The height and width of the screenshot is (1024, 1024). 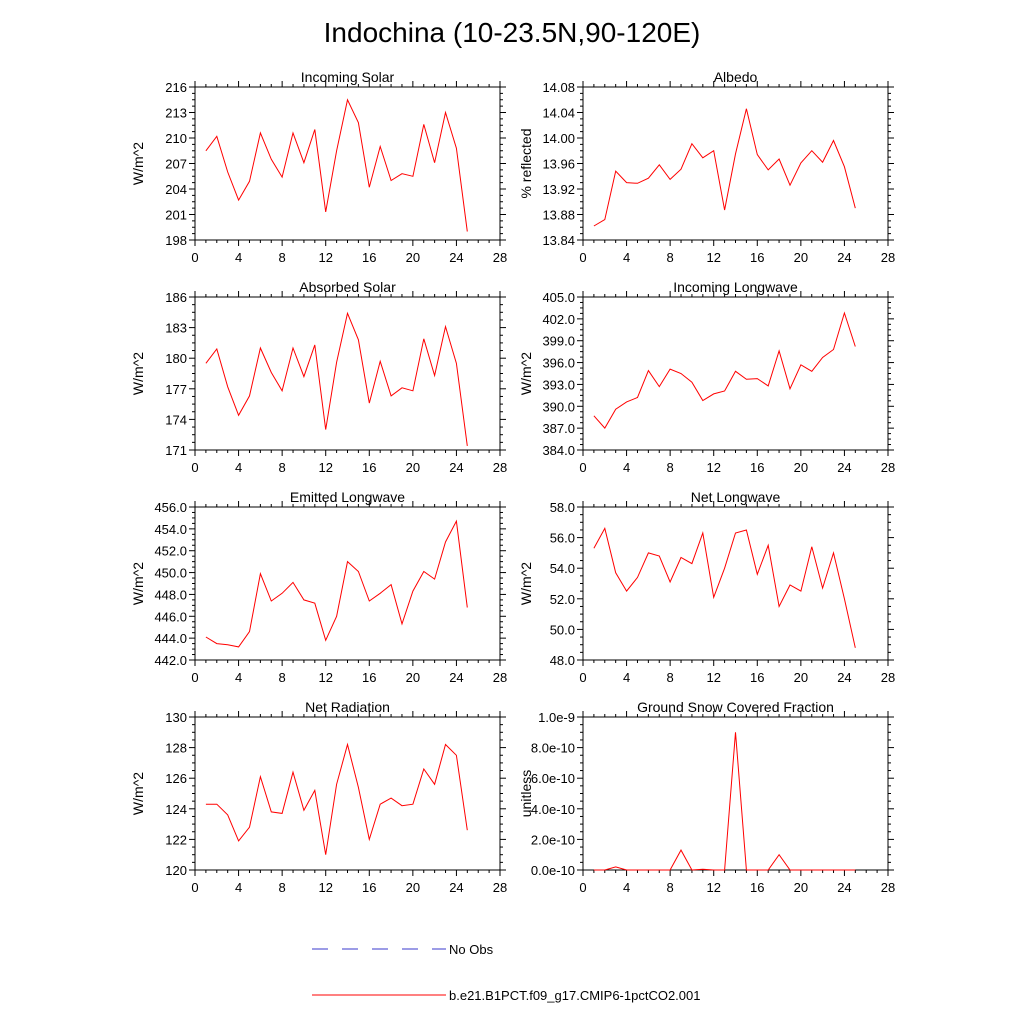 What do you see at coordinates (562, 599) in the screenshot?
I see `y-tick-label: 52.0` at bounding box center [562, 599].